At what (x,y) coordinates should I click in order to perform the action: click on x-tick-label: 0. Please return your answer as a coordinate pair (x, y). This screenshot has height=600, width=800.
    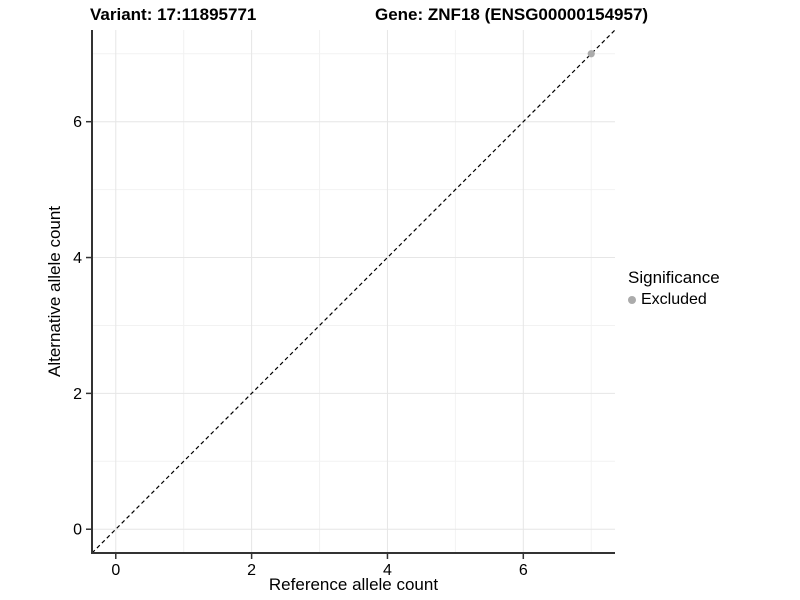
    Looking at the image, I should click on (115, 570).